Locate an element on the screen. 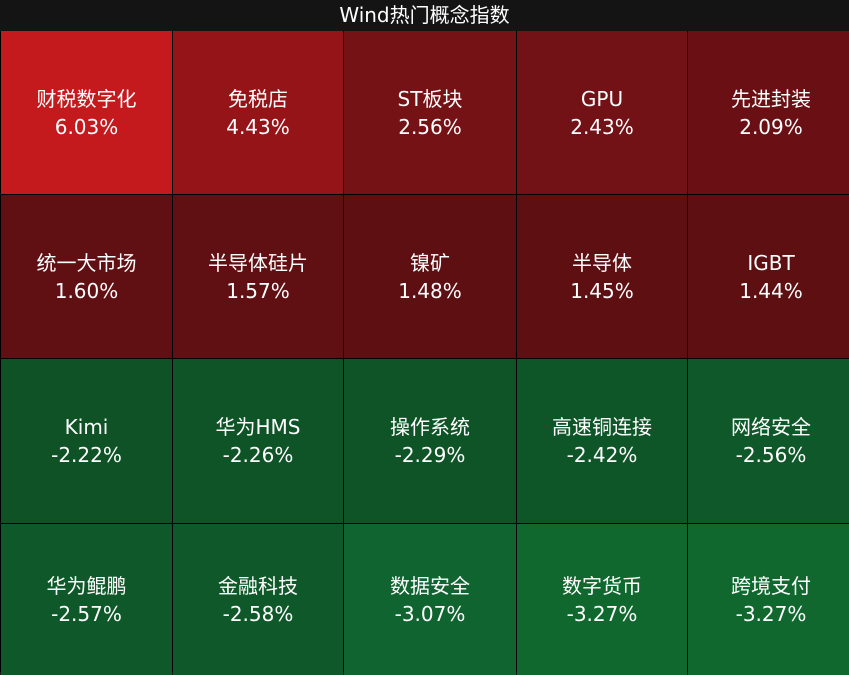 The height and width of the screenshot is (675, 849). heatmap-cell: 半导体硅片 1.57% is located at coordinates (258, 276).